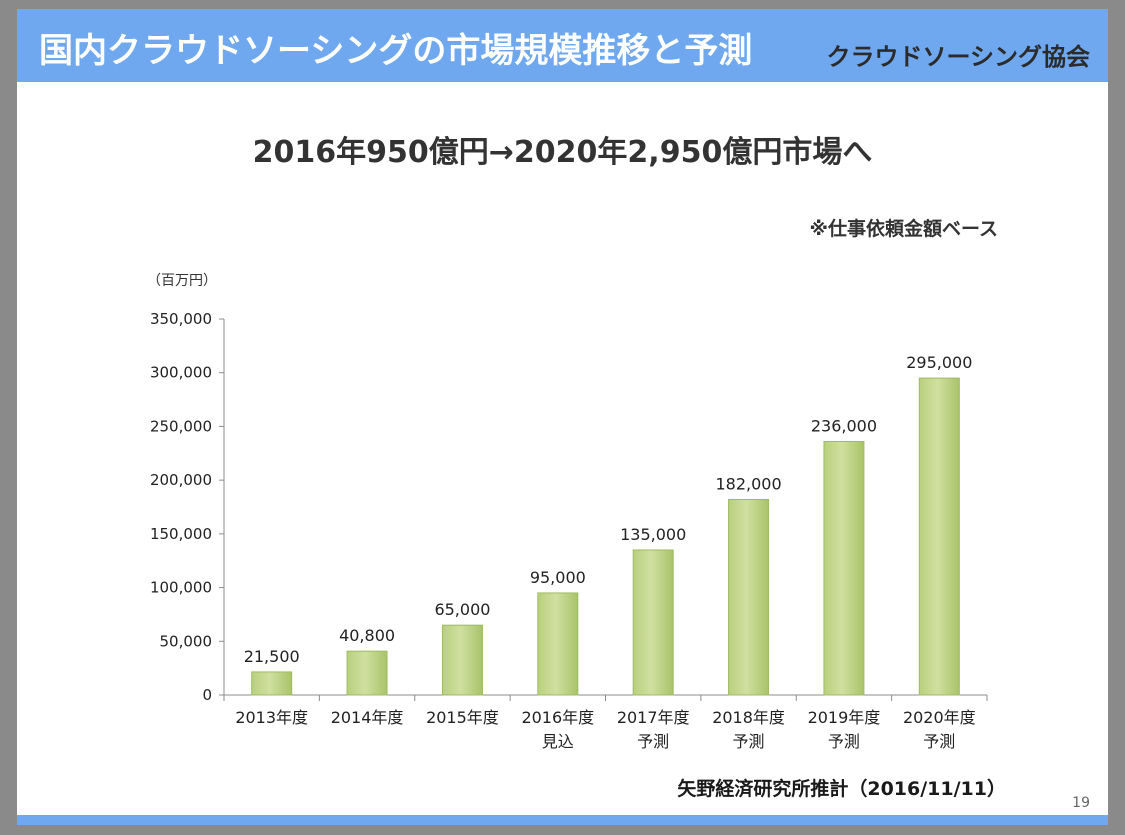  What do you see at coordinates (939, 717) in the screenshot?
I see `x-category-label: 2020年度` at bounding box center [939, 717].